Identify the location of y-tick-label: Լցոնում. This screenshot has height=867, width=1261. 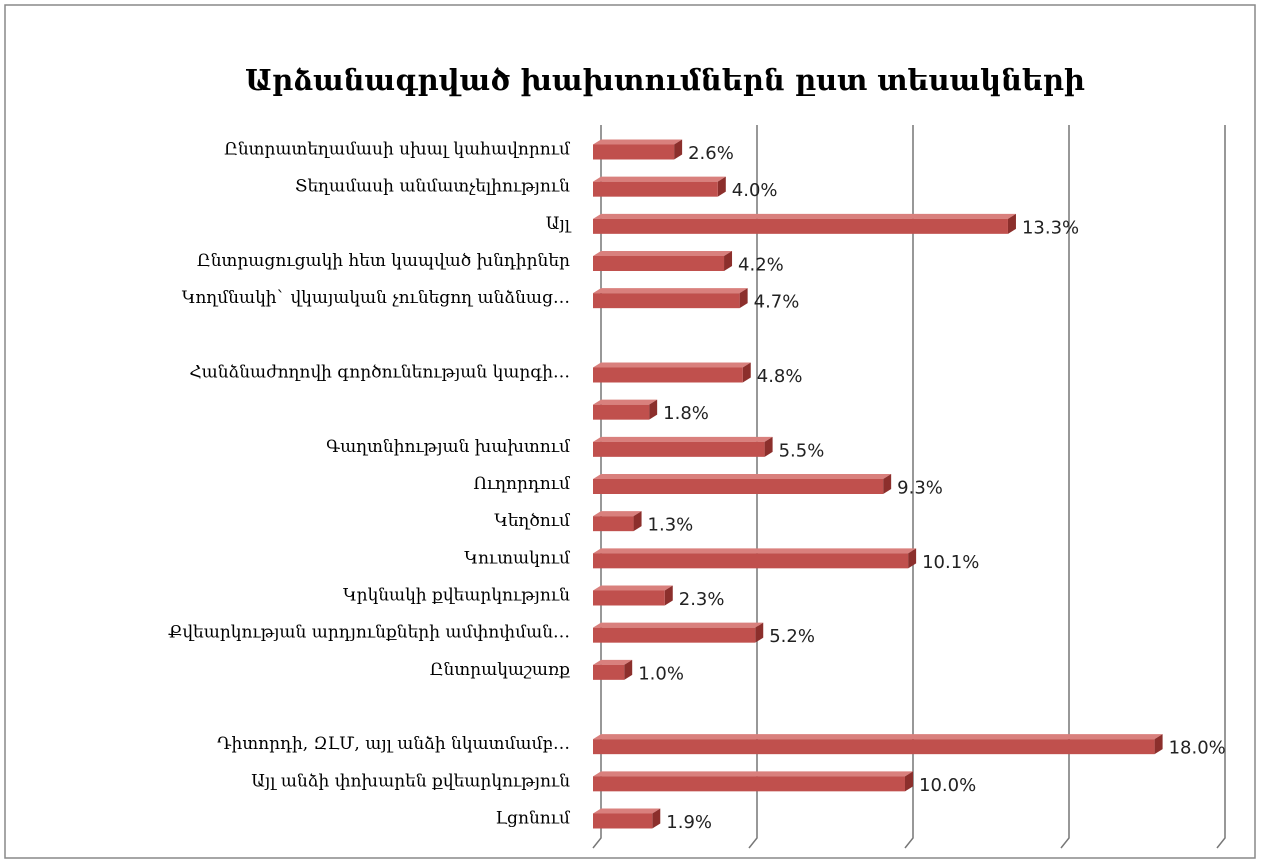
(533, 819).